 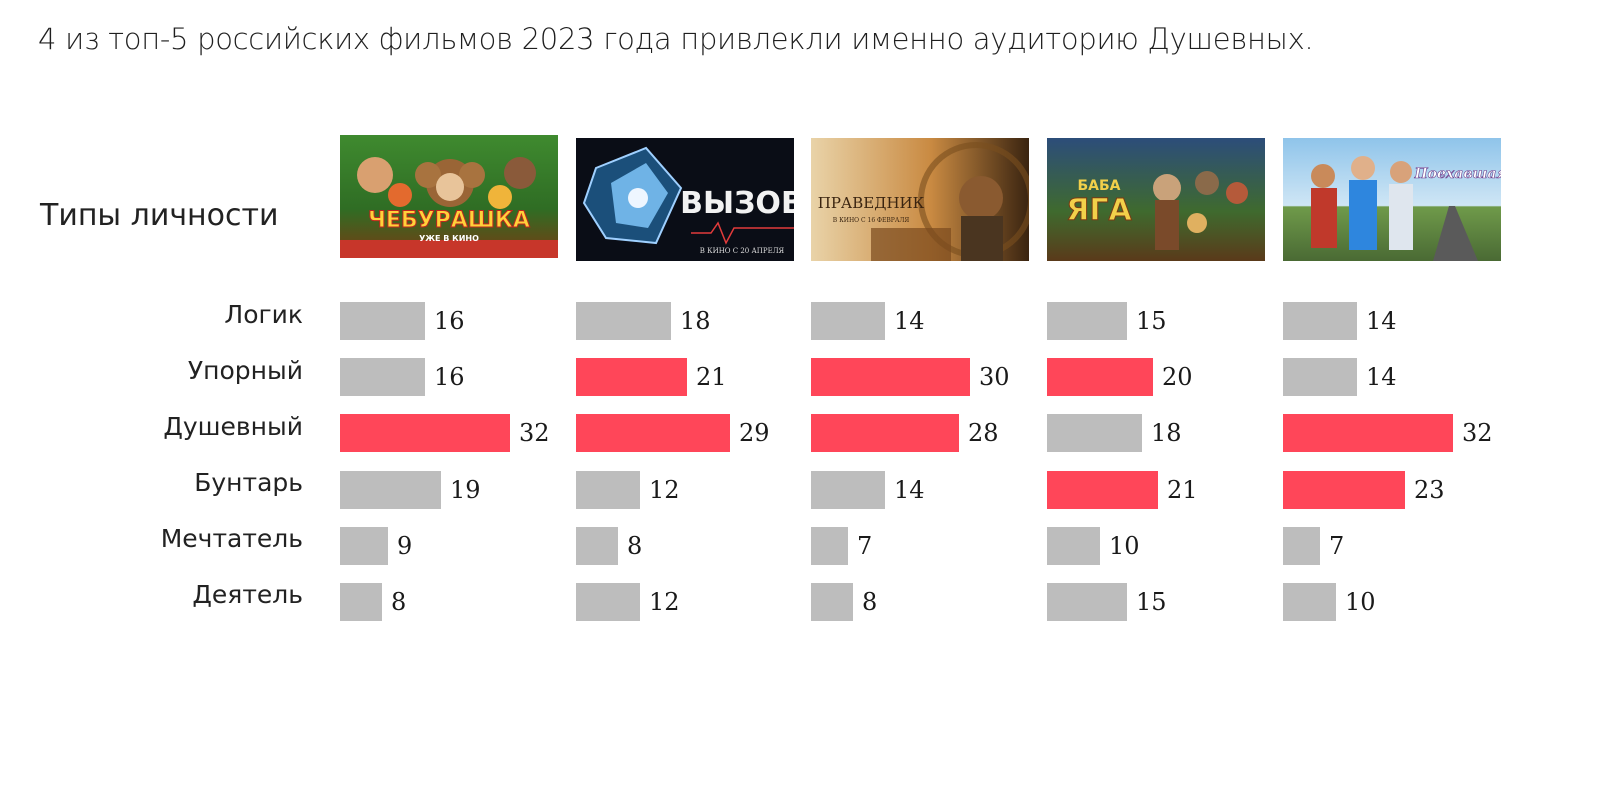 What do you see at coordinates (1177, 377) in the screenshot?
I see `bar-value-4-2: 20` at bounding box center [1177, 377].